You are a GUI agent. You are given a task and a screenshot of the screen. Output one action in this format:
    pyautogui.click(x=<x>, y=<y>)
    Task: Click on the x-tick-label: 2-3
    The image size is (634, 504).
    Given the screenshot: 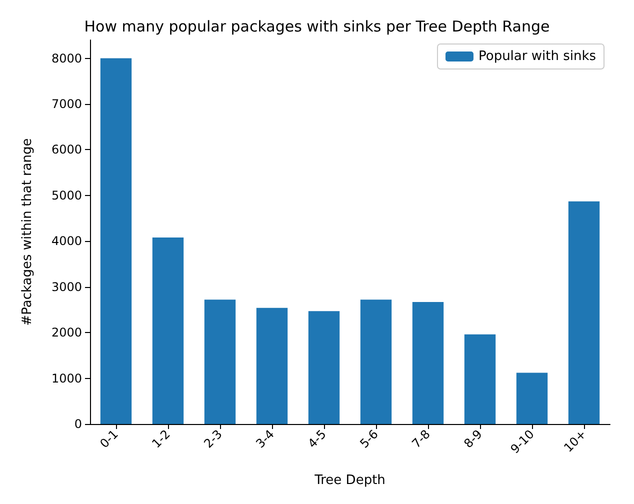 What is the action you would take?
    pyautogui.click(x=213, y=439)
    